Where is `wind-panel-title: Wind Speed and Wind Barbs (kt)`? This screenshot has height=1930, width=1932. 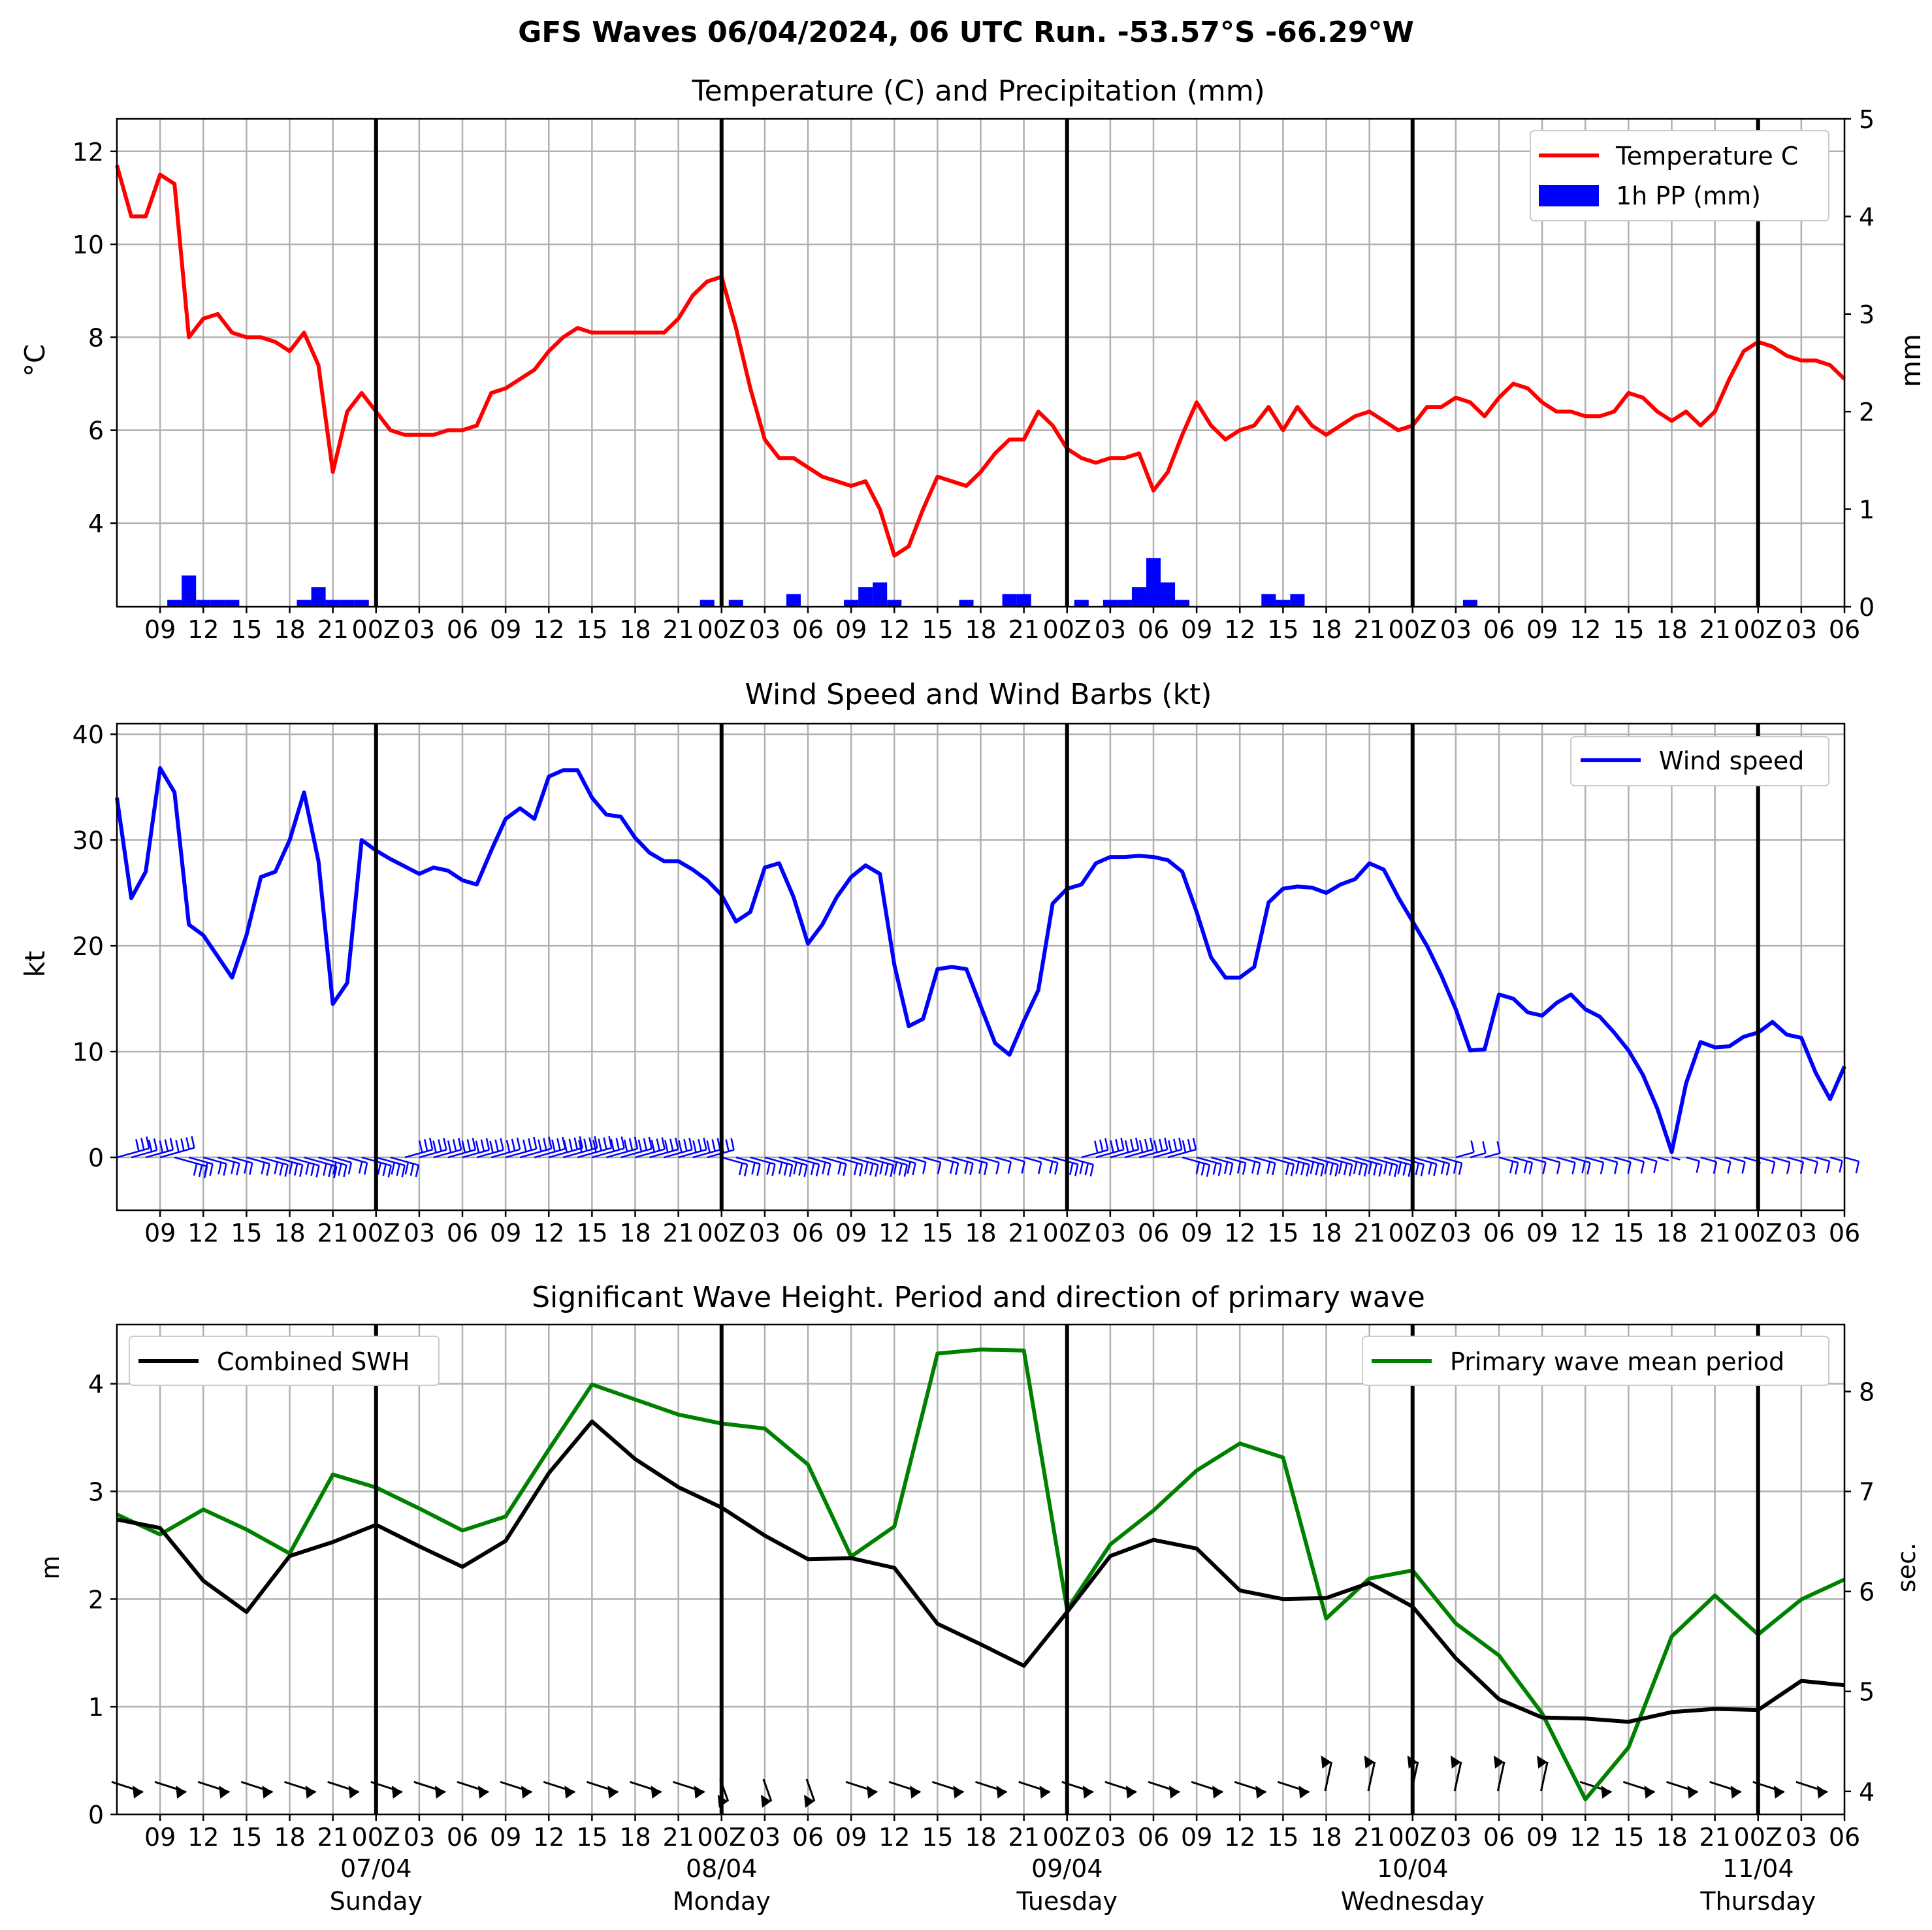 wind-panel-title: Wind Speed and Wind Barbs (kt) is located at coordinates (979, 694).